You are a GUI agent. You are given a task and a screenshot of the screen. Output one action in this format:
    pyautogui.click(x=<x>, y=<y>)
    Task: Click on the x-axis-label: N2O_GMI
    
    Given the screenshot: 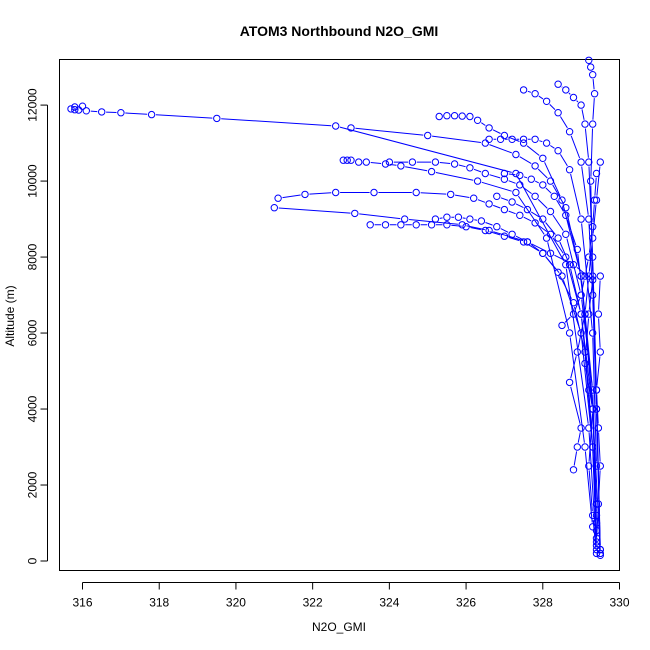 What is the action you would take?
    pyautogui.click(x=339, y=627)
    